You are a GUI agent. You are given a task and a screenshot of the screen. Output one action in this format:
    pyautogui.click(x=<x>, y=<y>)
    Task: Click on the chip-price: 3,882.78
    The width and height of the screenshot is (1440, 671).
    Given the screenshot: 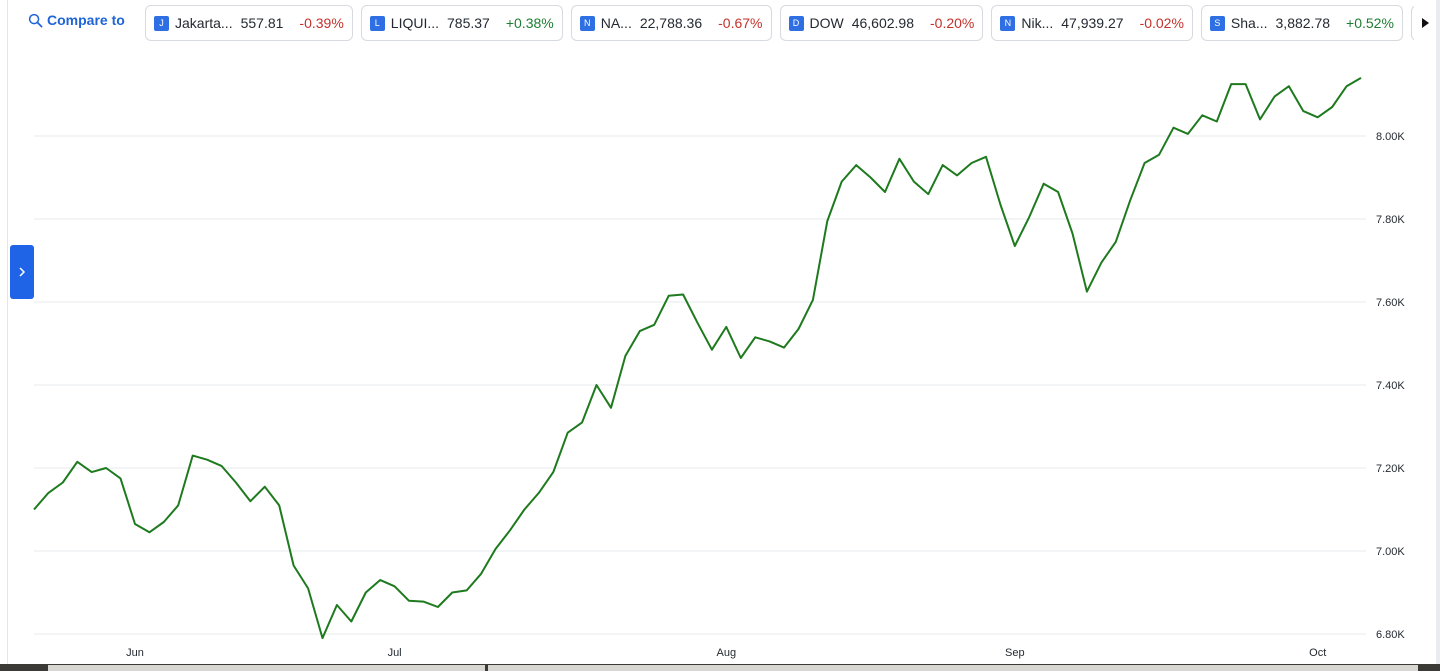 What is the action you would take?
    pyautogui.click(x=1303, y=23)
    